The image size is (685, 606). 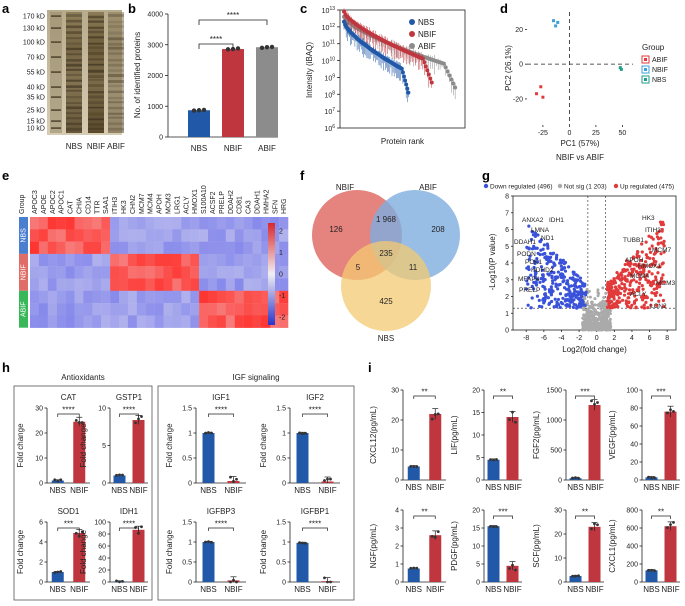 I want to click on y-tick-label: 80, so click(x=102, y=535).